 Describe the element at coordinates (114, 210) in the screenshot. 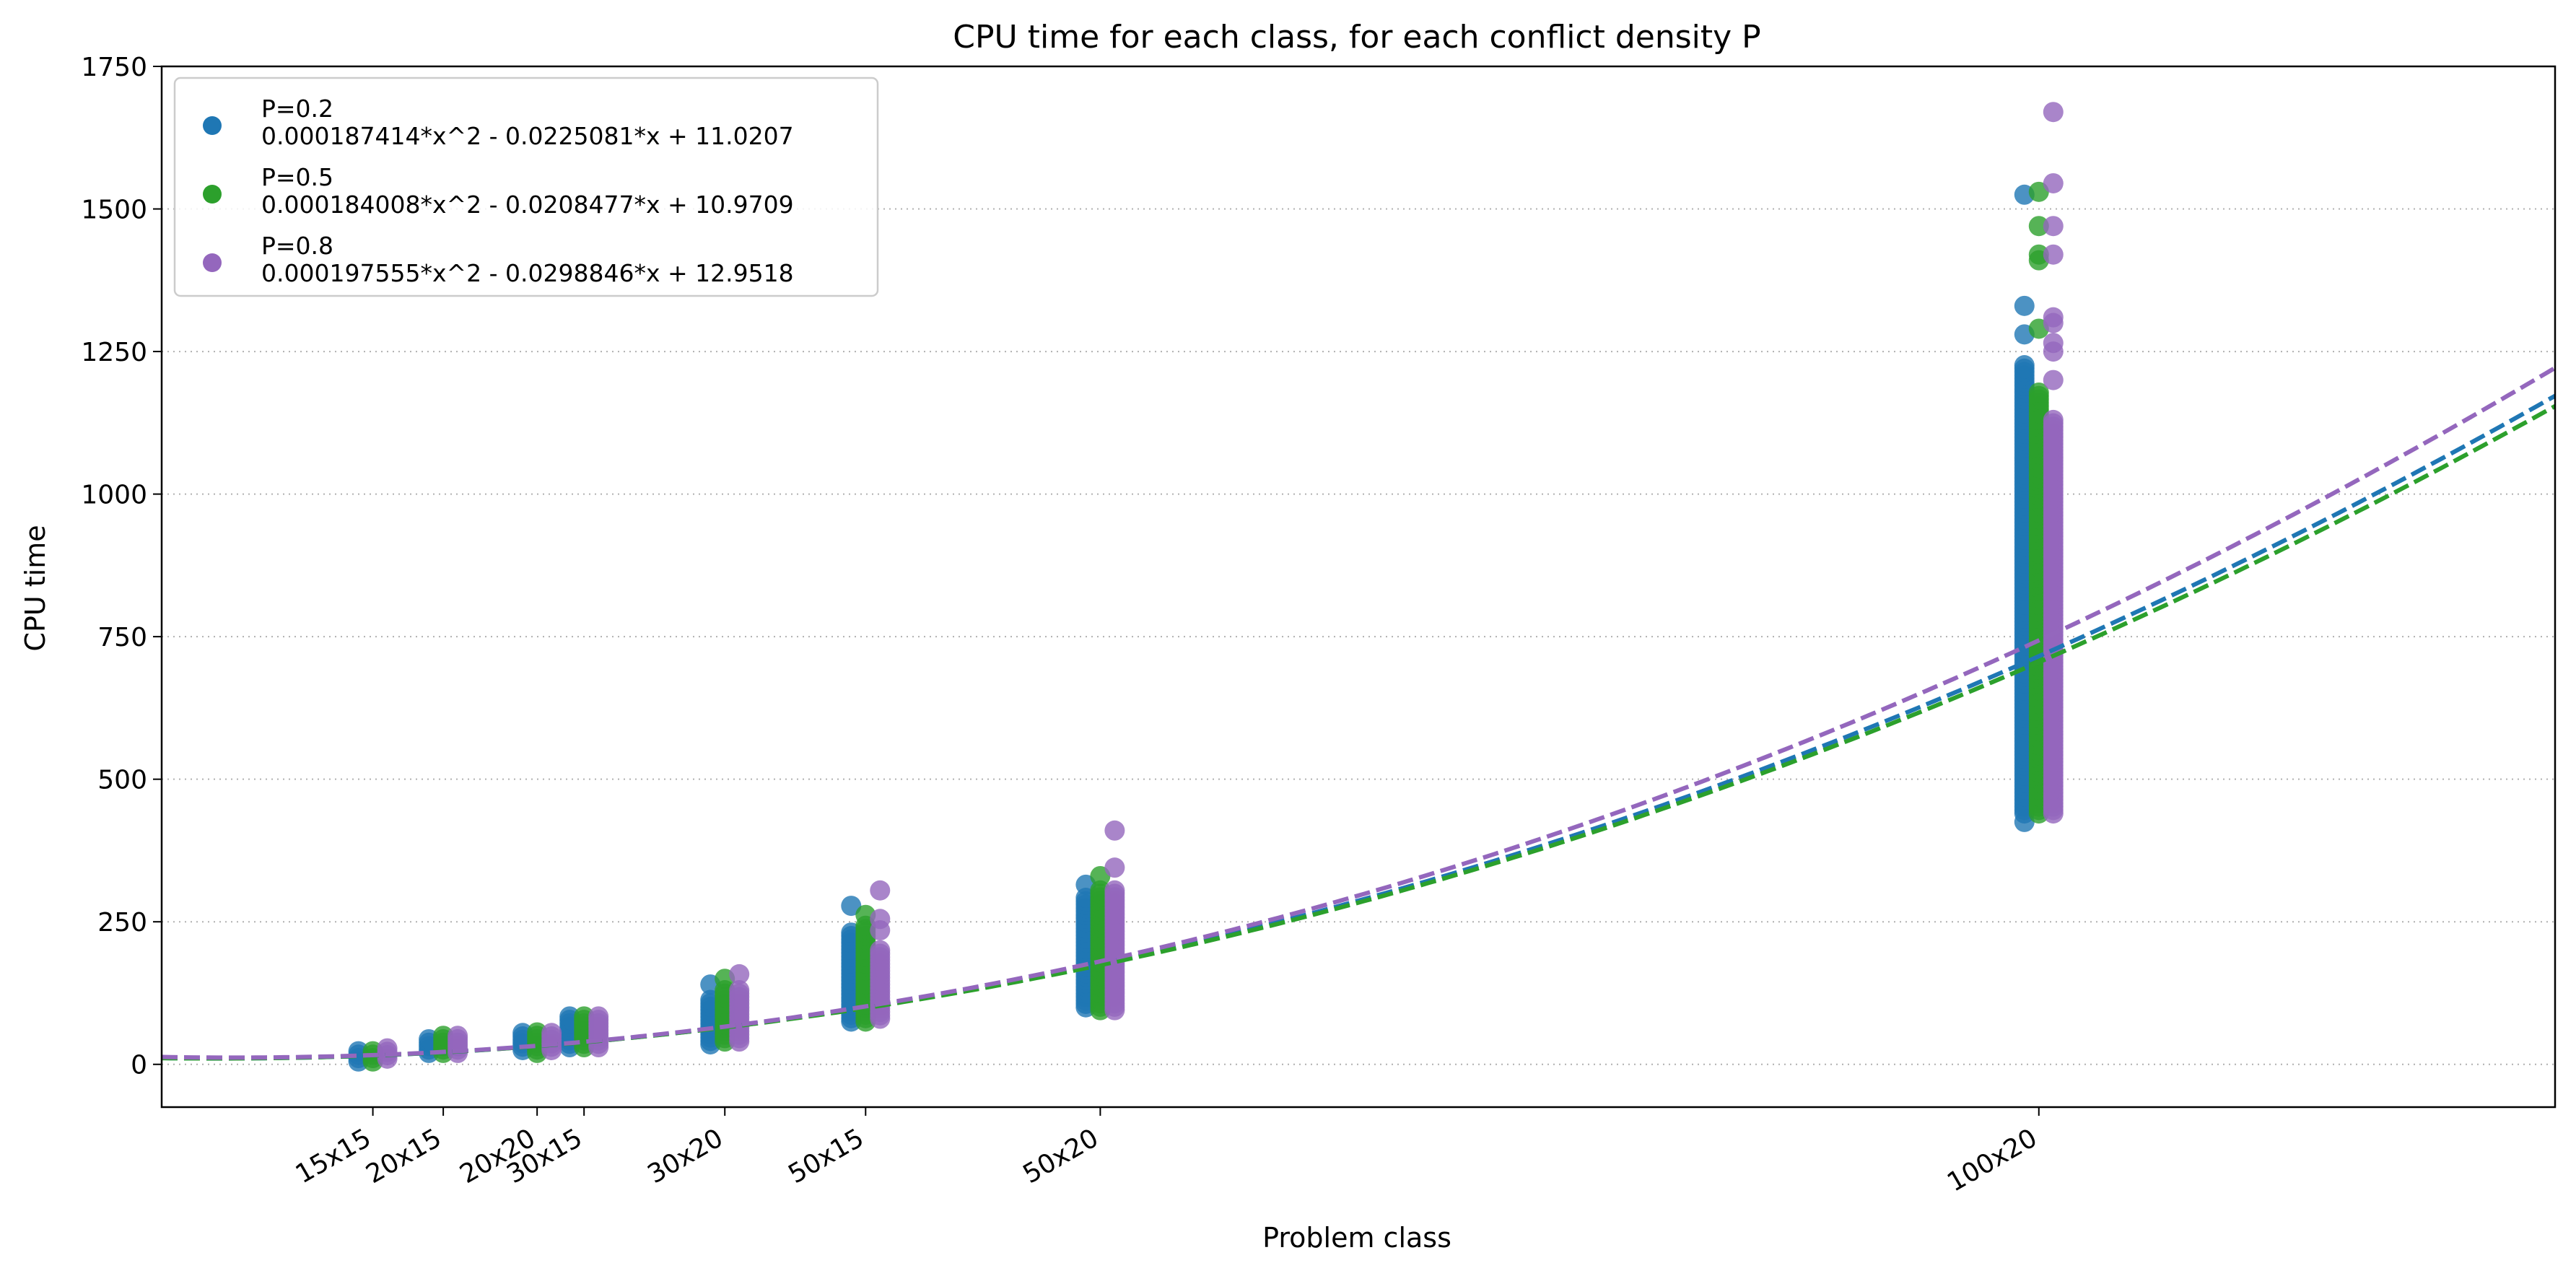

I see `y-tick-label: 1500` at that location.